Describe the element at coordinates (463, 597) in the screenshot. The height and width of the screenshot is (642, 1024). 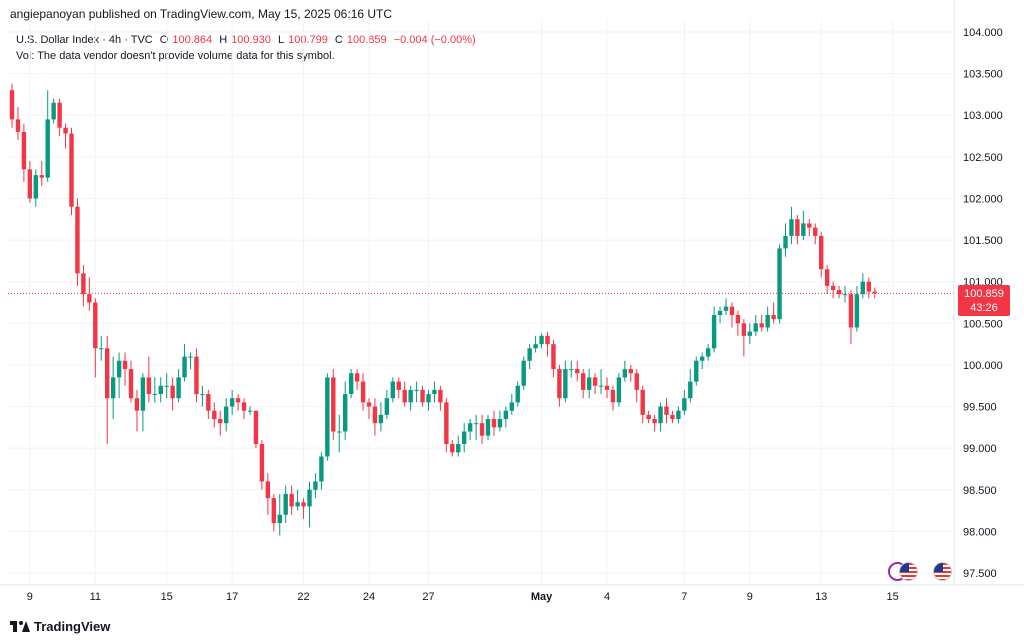
I see `x-axis: 9 11 15 17 22 24 27 May 4 7 9 13 15` at that location.